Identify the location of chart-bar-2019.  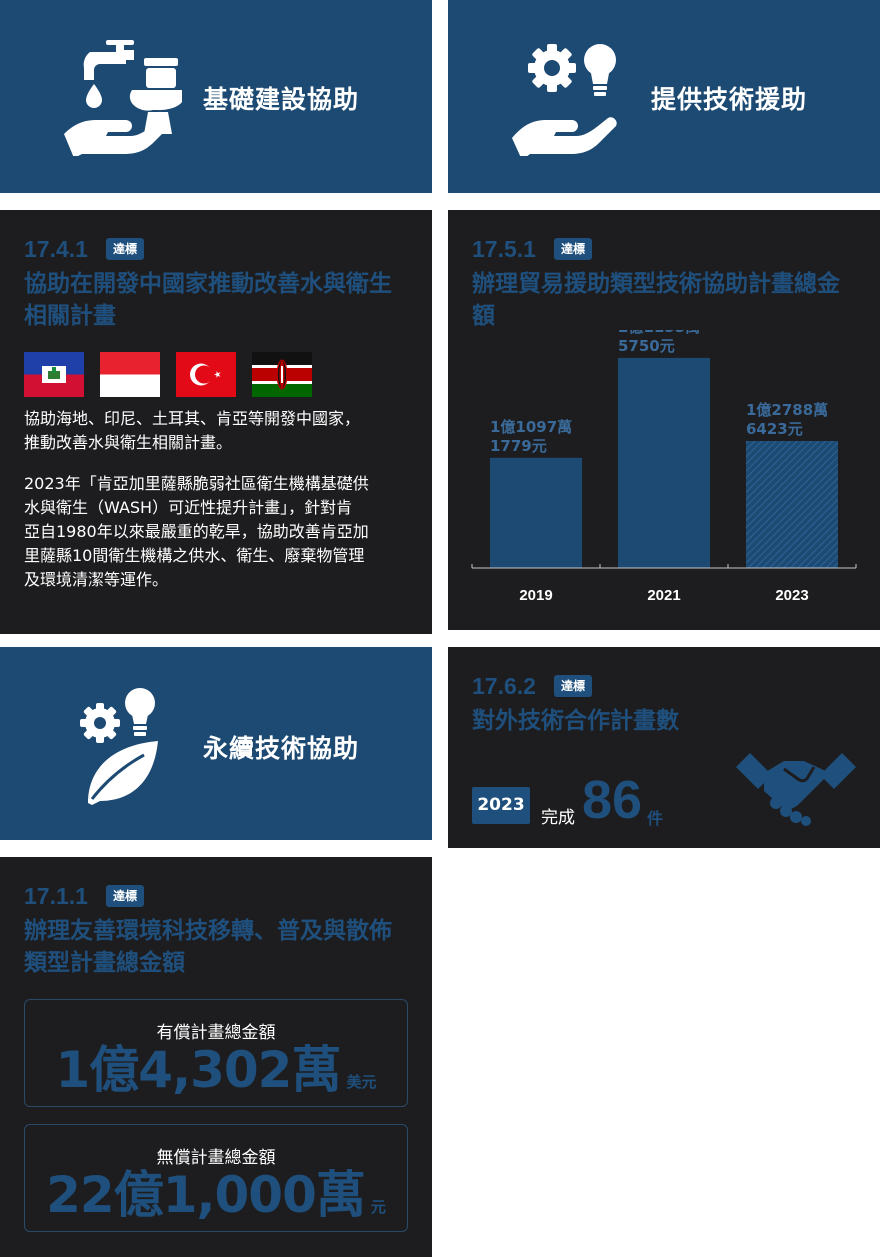
(536, 512).